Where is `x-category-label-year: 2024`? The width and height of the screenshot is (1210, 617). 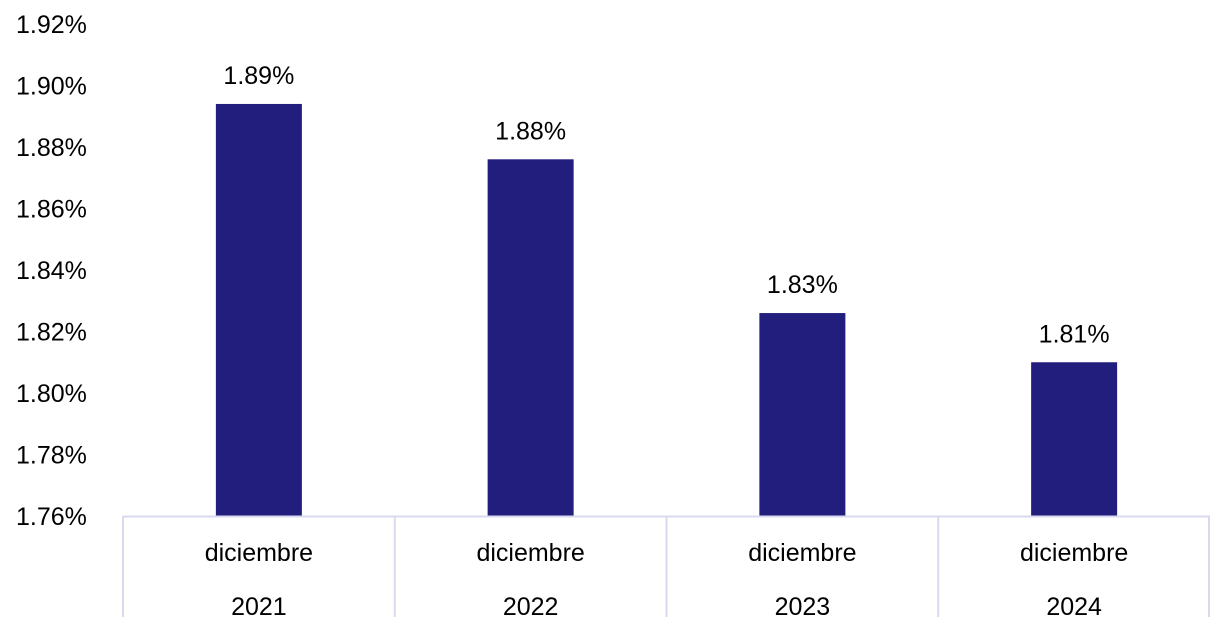
x-category-label-year: 2024 is located at coordinates (1074, 605).